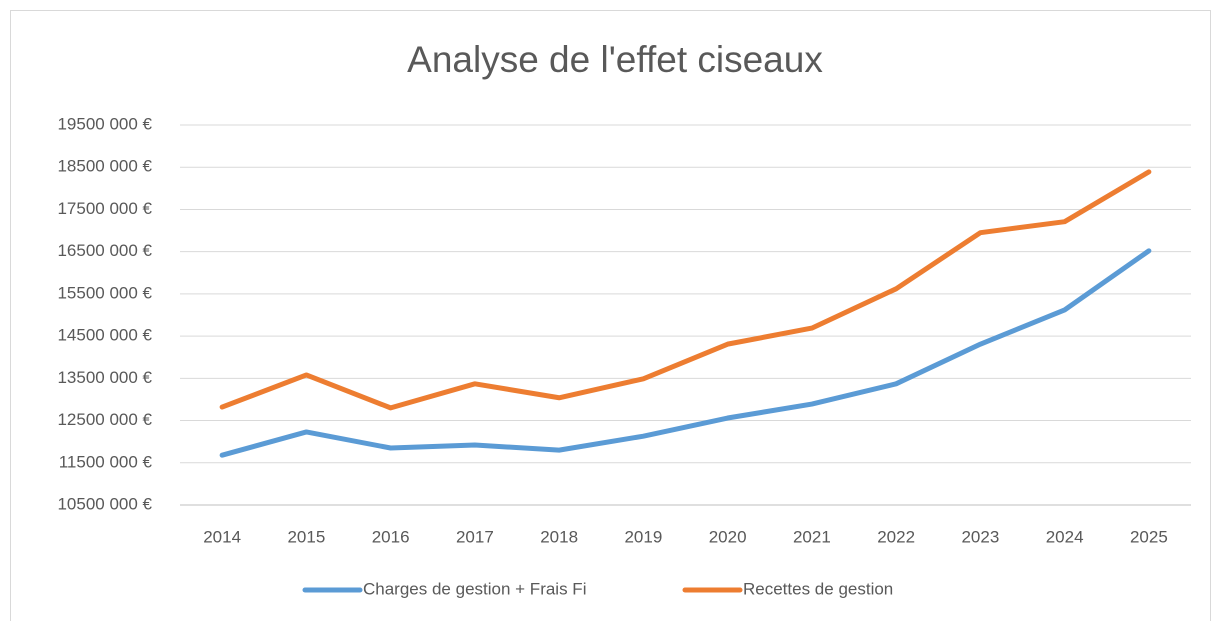  What do you see at coordinates (643, 536) in the screenshot?
I see `x-tick-label: 2019` at bounding box center [643, 536].